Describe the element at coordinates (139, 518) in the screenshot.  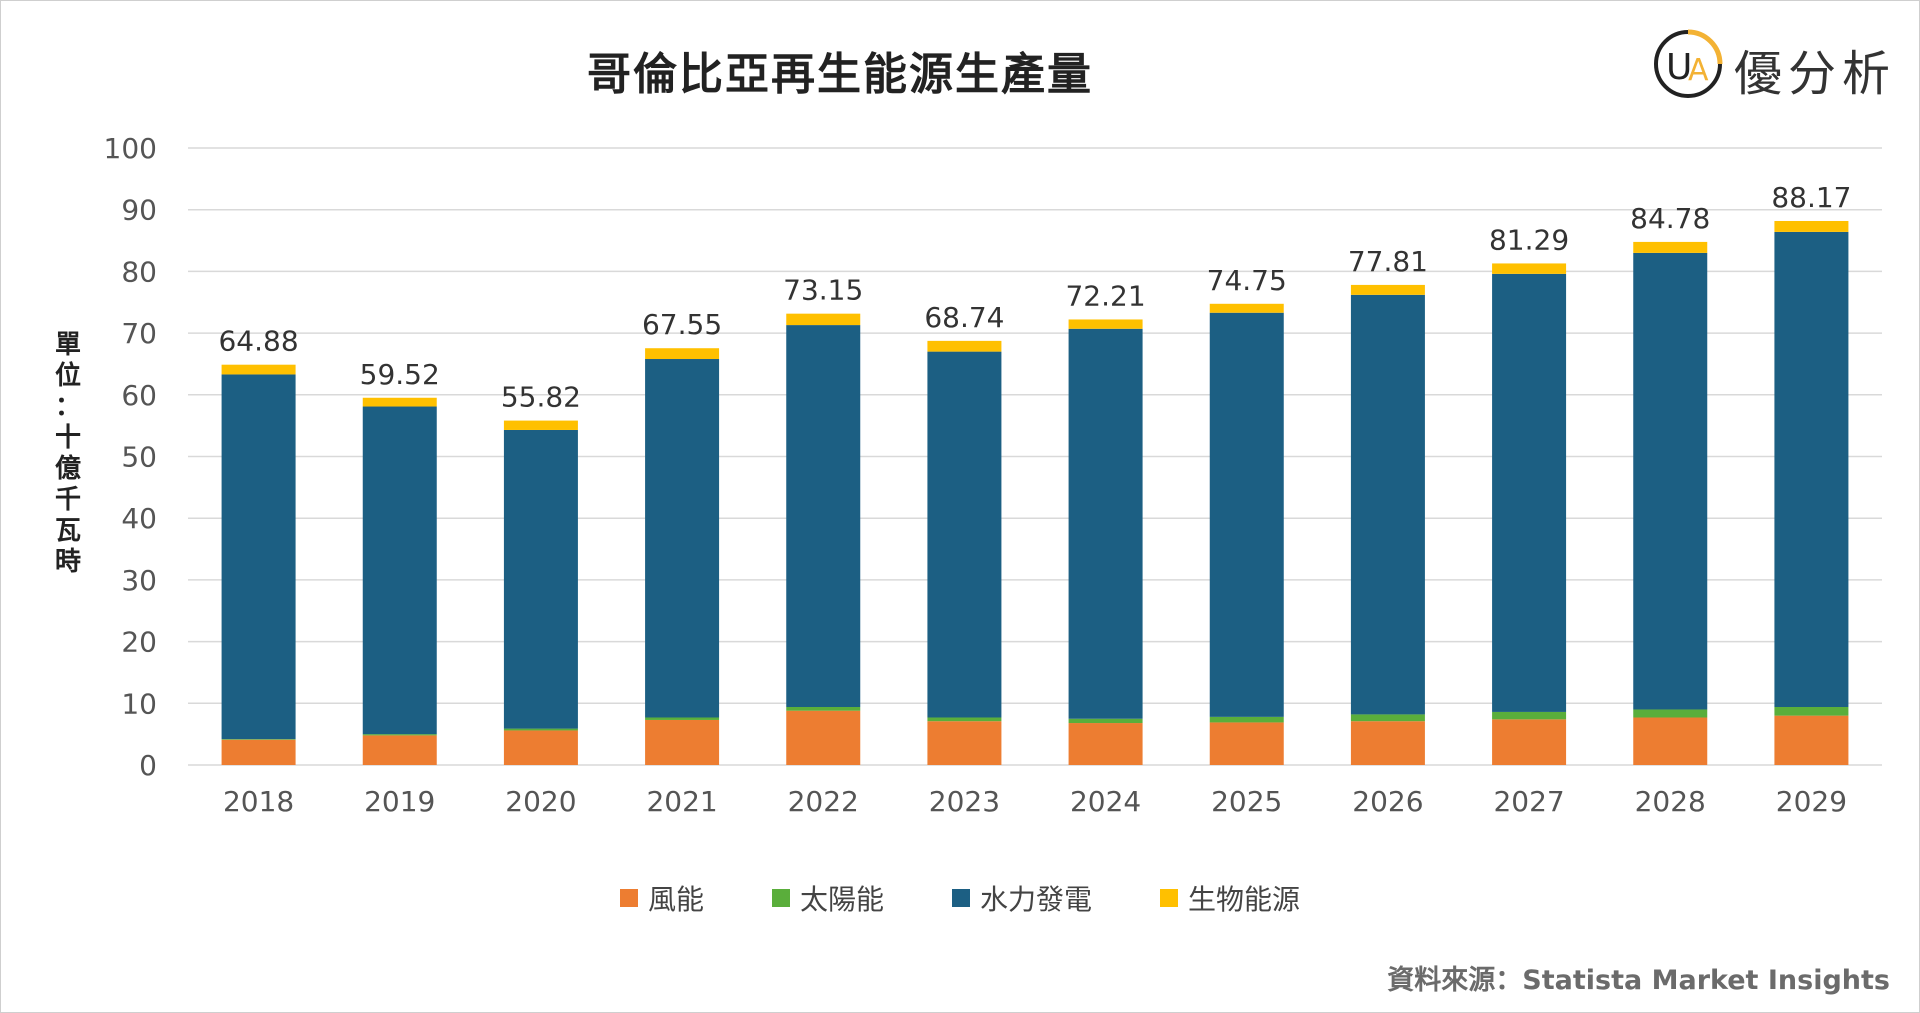
I see `y-tick-label: 40` at that location.